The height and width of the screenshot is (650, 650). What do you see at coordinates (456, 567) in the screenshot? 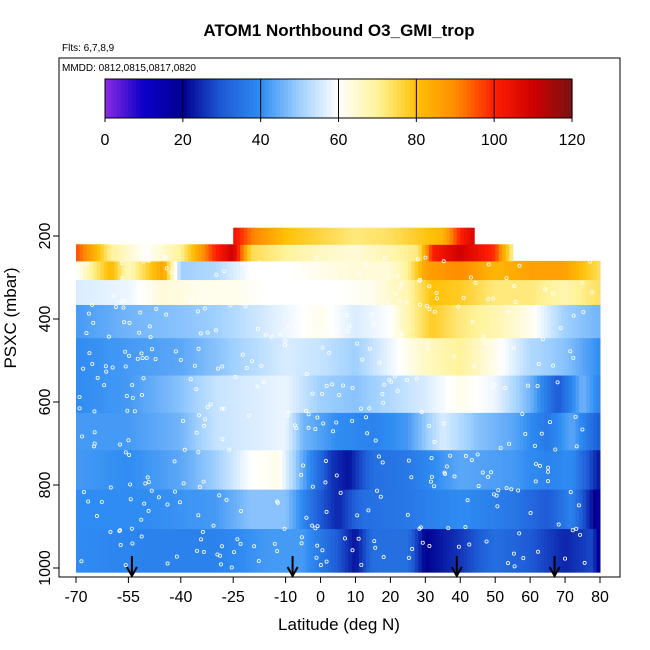
I see `flight-marker-arrow` at bounding box center [456, 567].